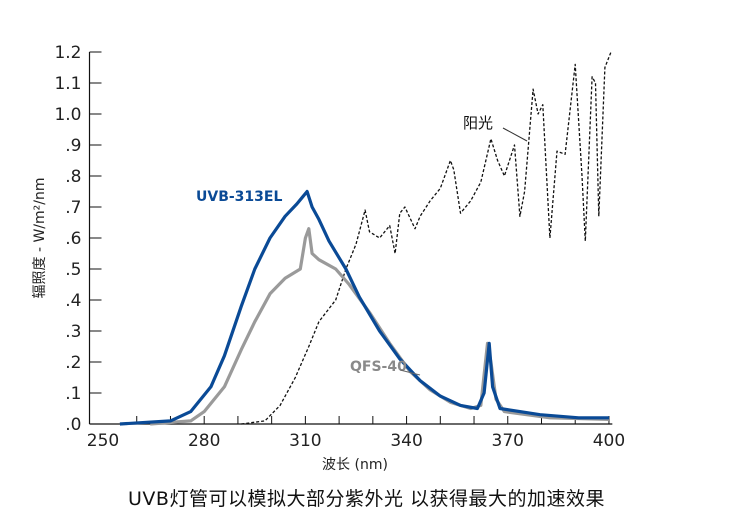 Image resolution: width=733 pixels, height=523 pixels. I want to click on y-tick-label: .8, so click(73, 177).